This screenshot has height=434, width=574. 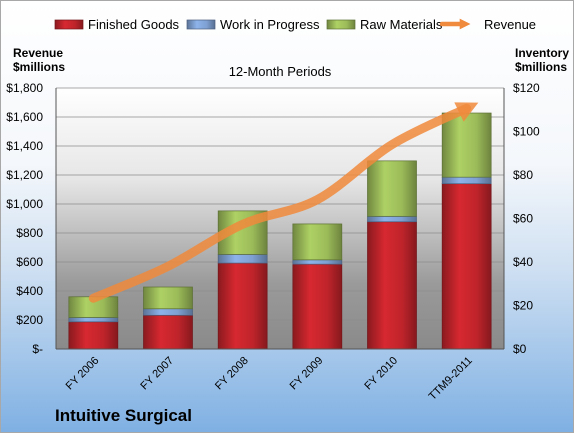 I want to click on left-tick-label: $800, so click(x=29, y=233).